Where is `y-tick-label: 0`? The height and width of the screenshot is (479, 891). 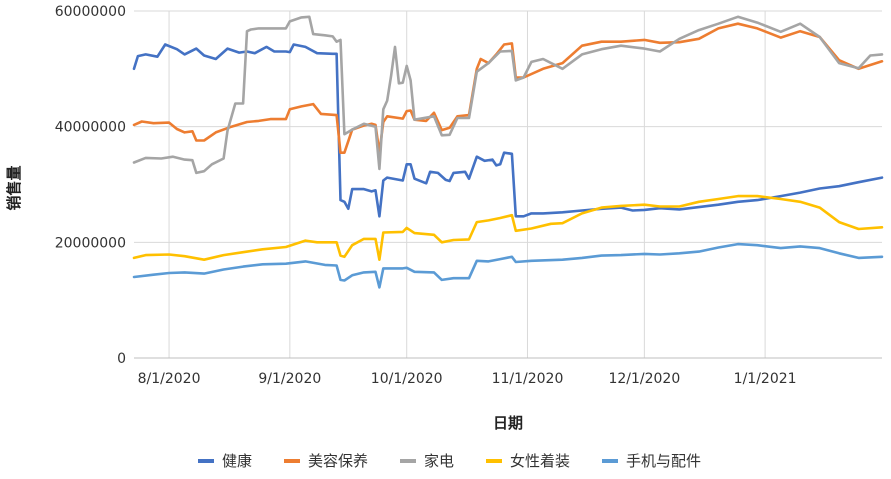 y-tick-label: 0 is located at coordinates (121, 359).